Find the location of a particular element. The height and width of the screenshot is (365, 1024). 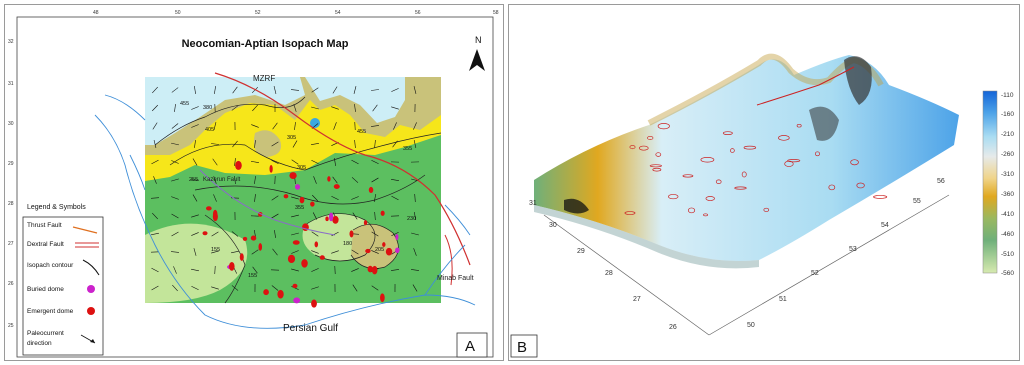

dextral-fault-icon is located at coordinates (87, 245).